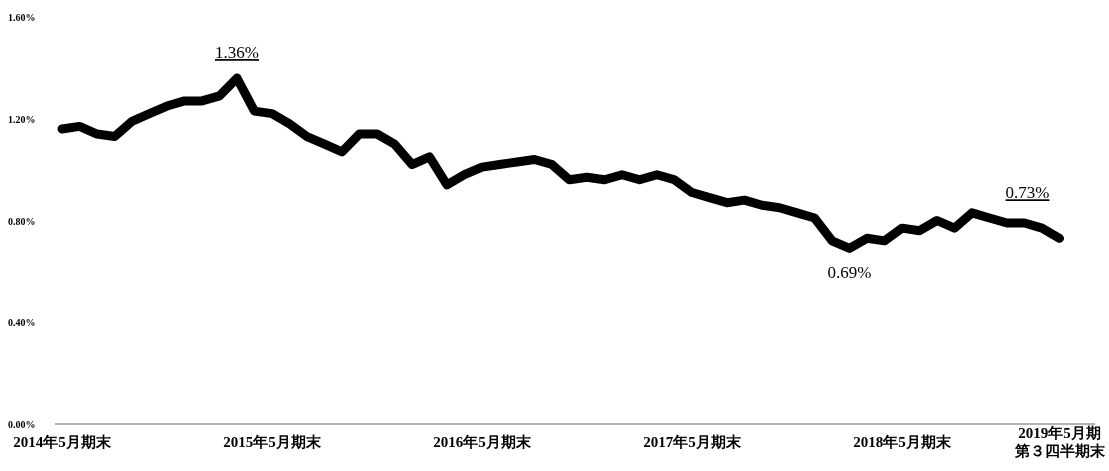  What do you see at coordinates (237, 53) in the screenshot?
I see `annotation: 1.36%` at bounding box center [237, 53].